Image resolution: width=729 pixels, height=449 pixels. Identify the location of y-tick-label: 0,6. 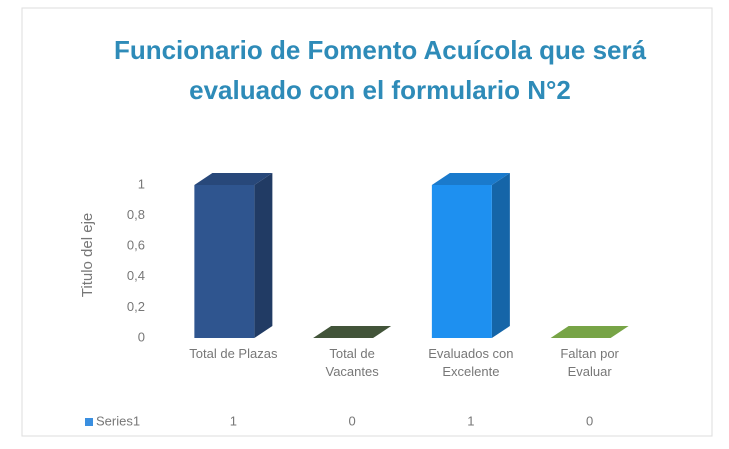
(136, 245).